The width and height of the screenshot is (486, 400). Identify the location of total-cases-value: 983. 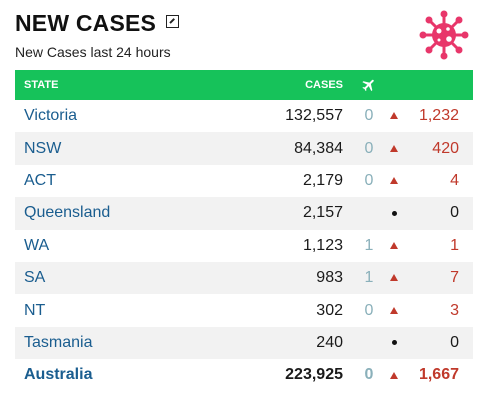
(300, 278).